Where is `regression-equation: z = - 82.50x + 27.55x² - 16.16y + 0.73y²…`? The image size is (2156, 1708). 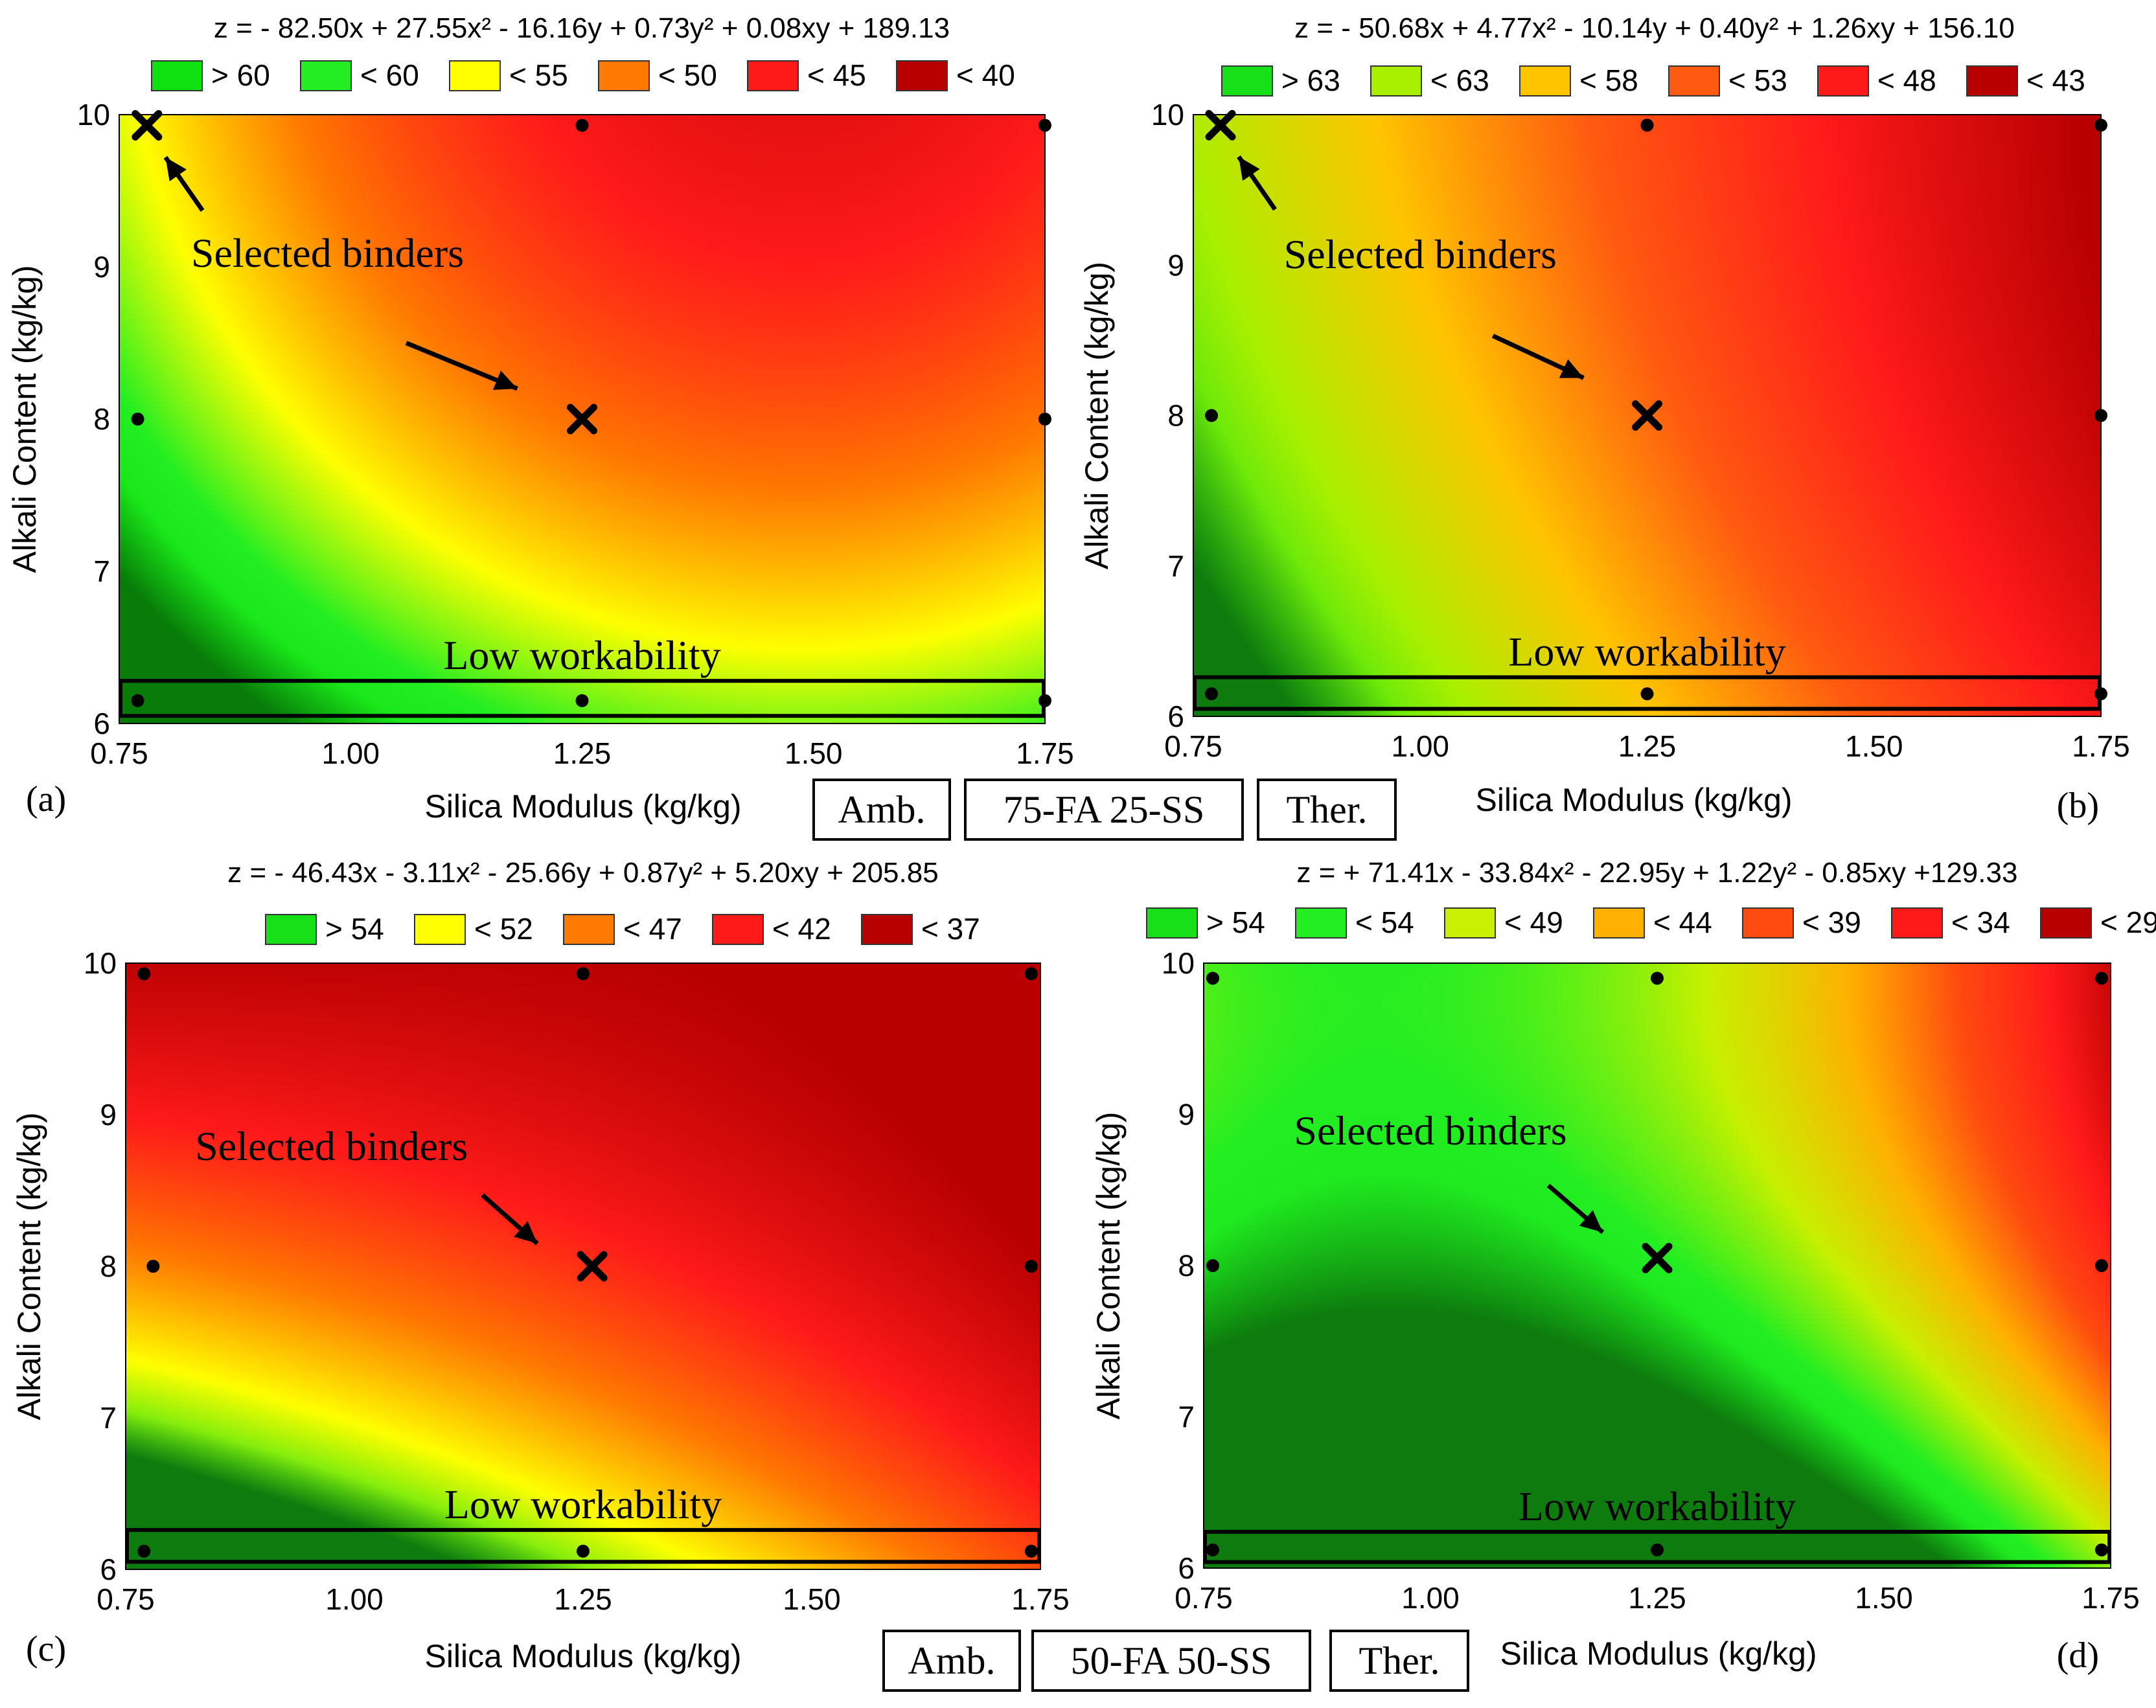
regression-equation: z = - 82.50x + 27.55x² - 16.16y + 0.73y²… is located at coordinates (582, 28).